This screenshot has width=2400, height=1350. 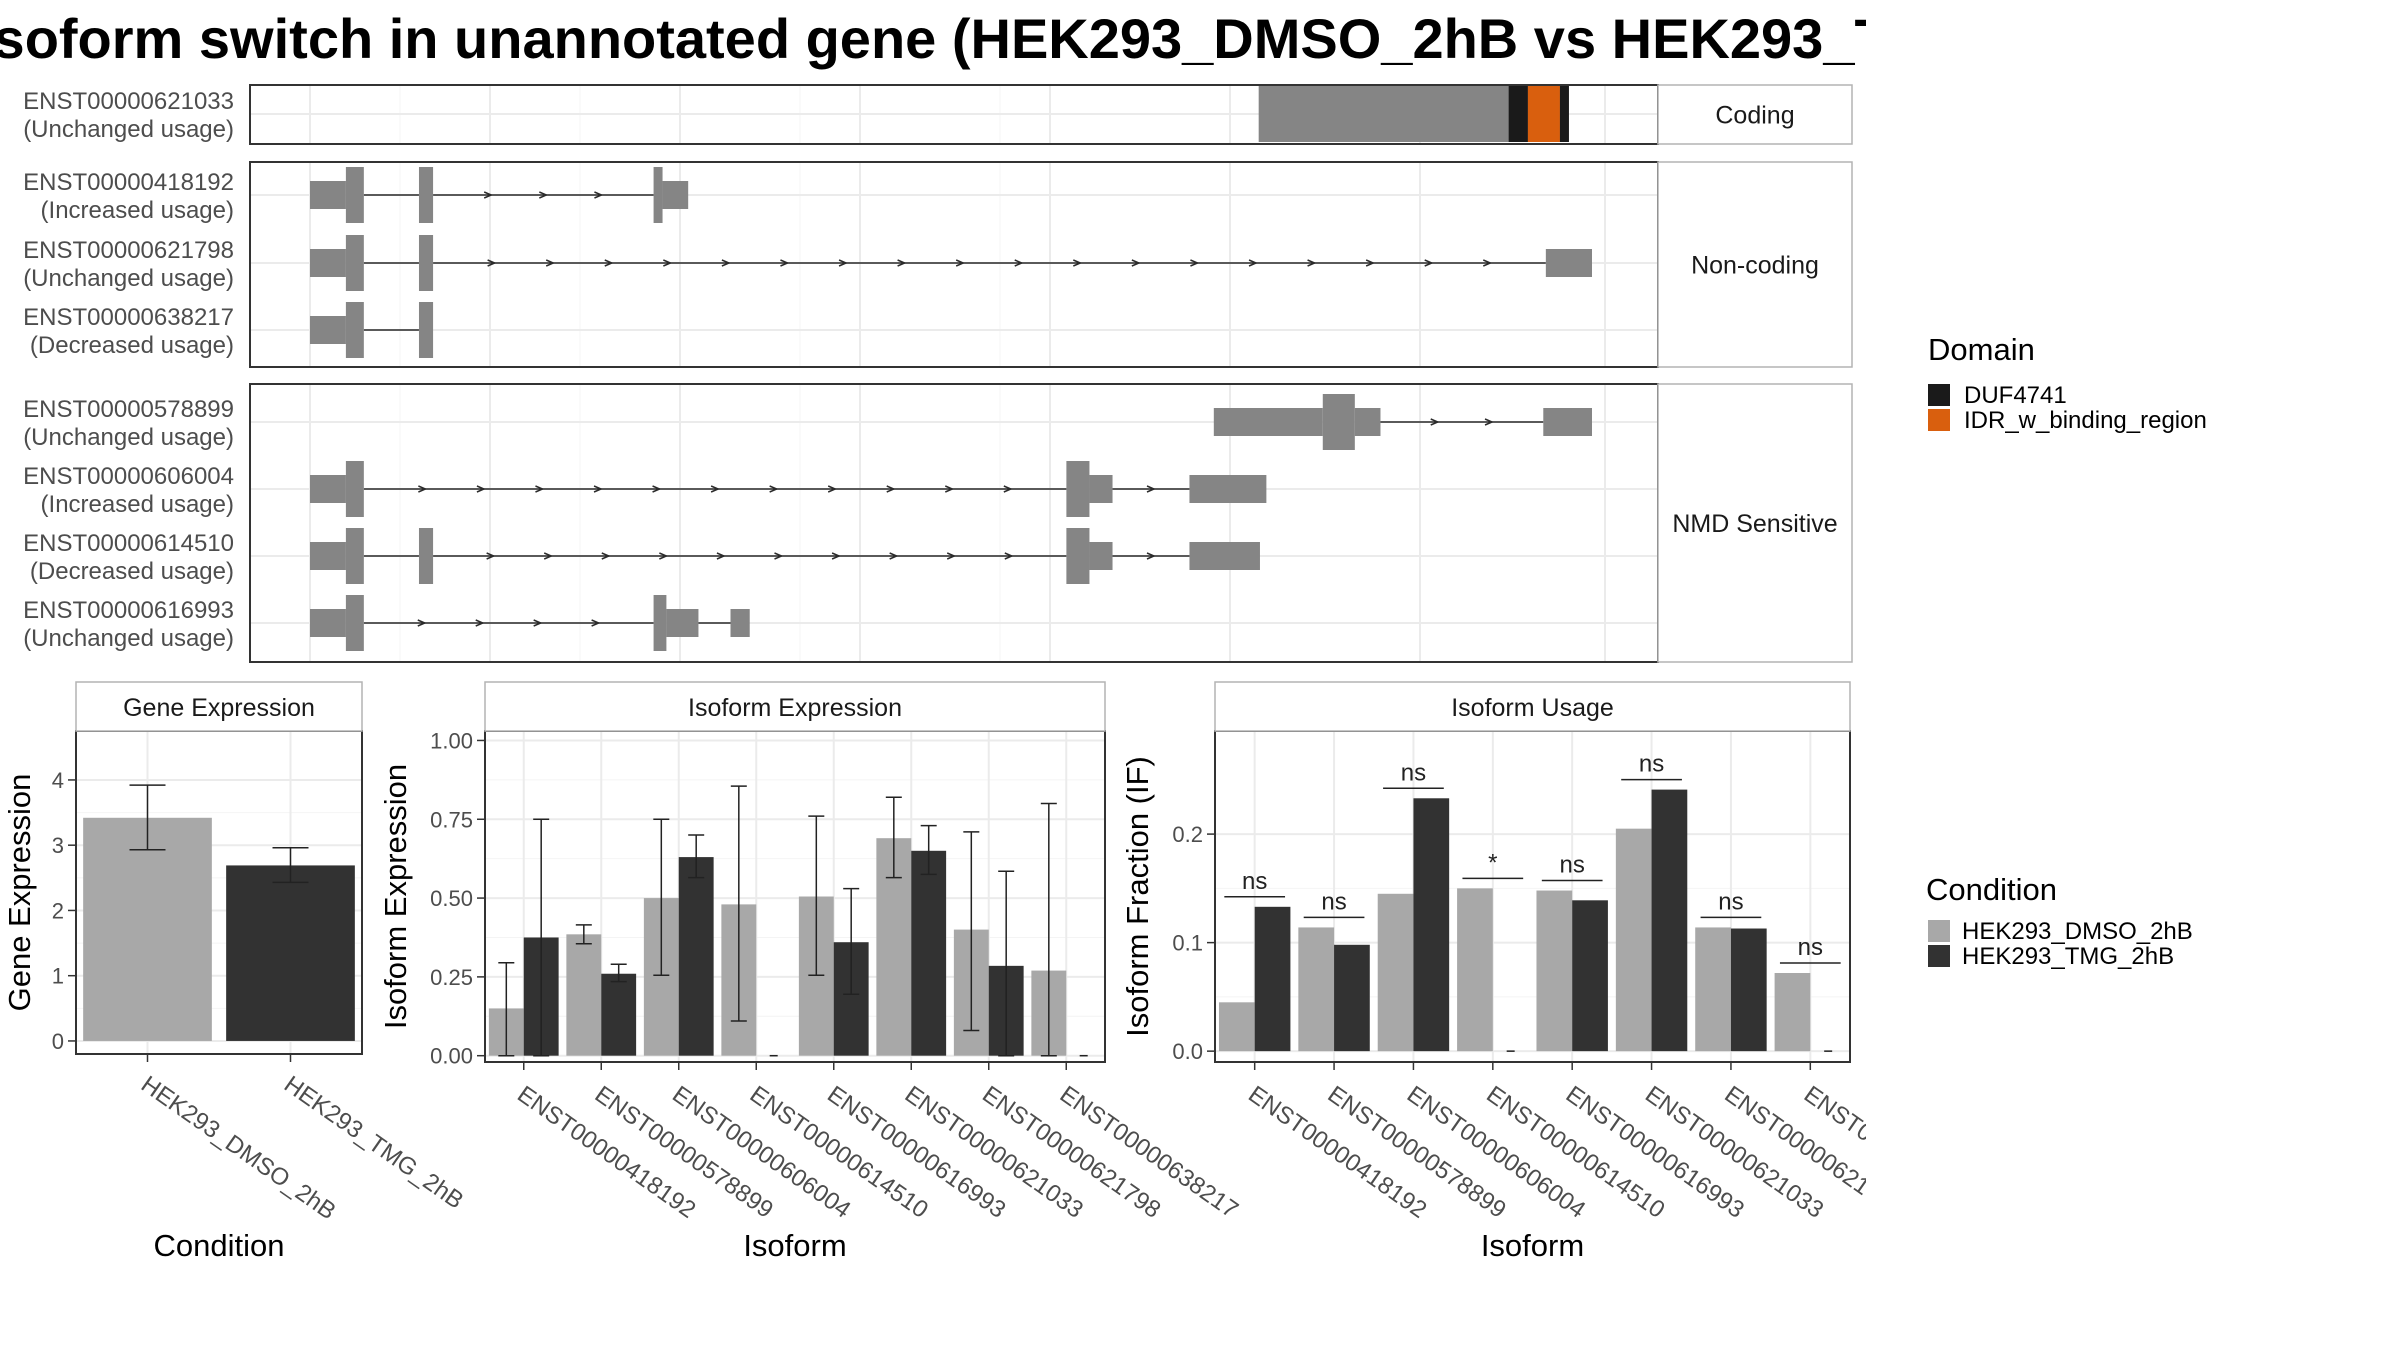 I want to click on bar-hek293_tmg_2hb-enst00000621033, so click(x=1669, y=920).